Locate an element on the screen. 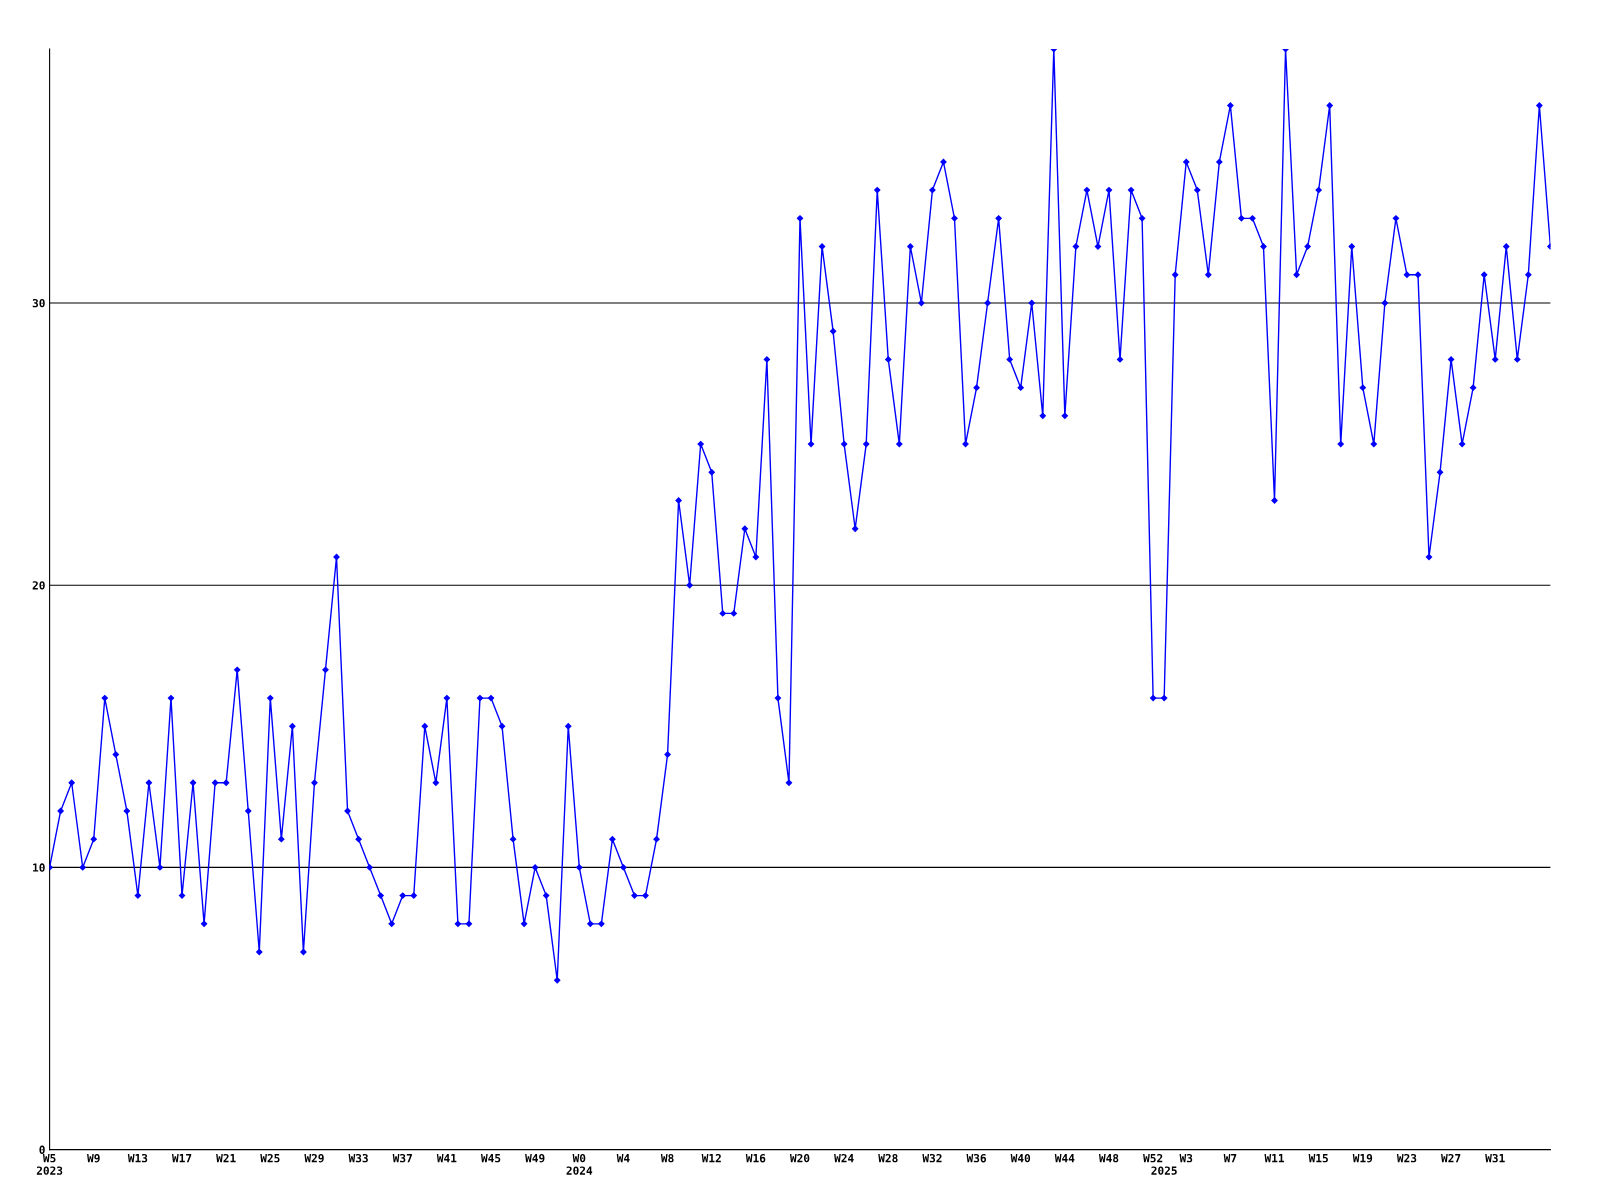 This screenshot has width=1600, height=1200. x-tick-label: W31 is located at coordinates (1495, 1158).